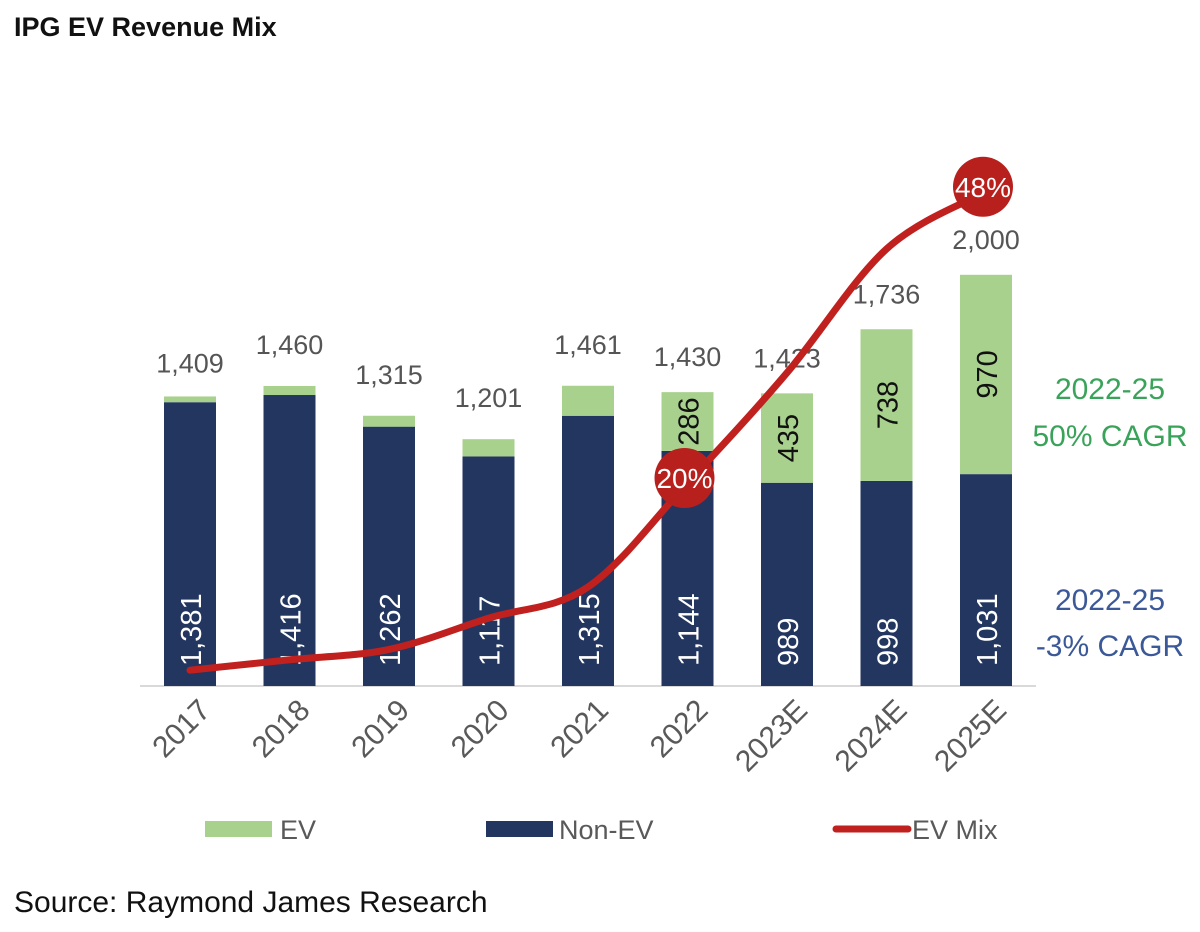 The height and width of the screenshot is (932, 1200). I want to click on x-tick-label: 2017, so click(181, 729).